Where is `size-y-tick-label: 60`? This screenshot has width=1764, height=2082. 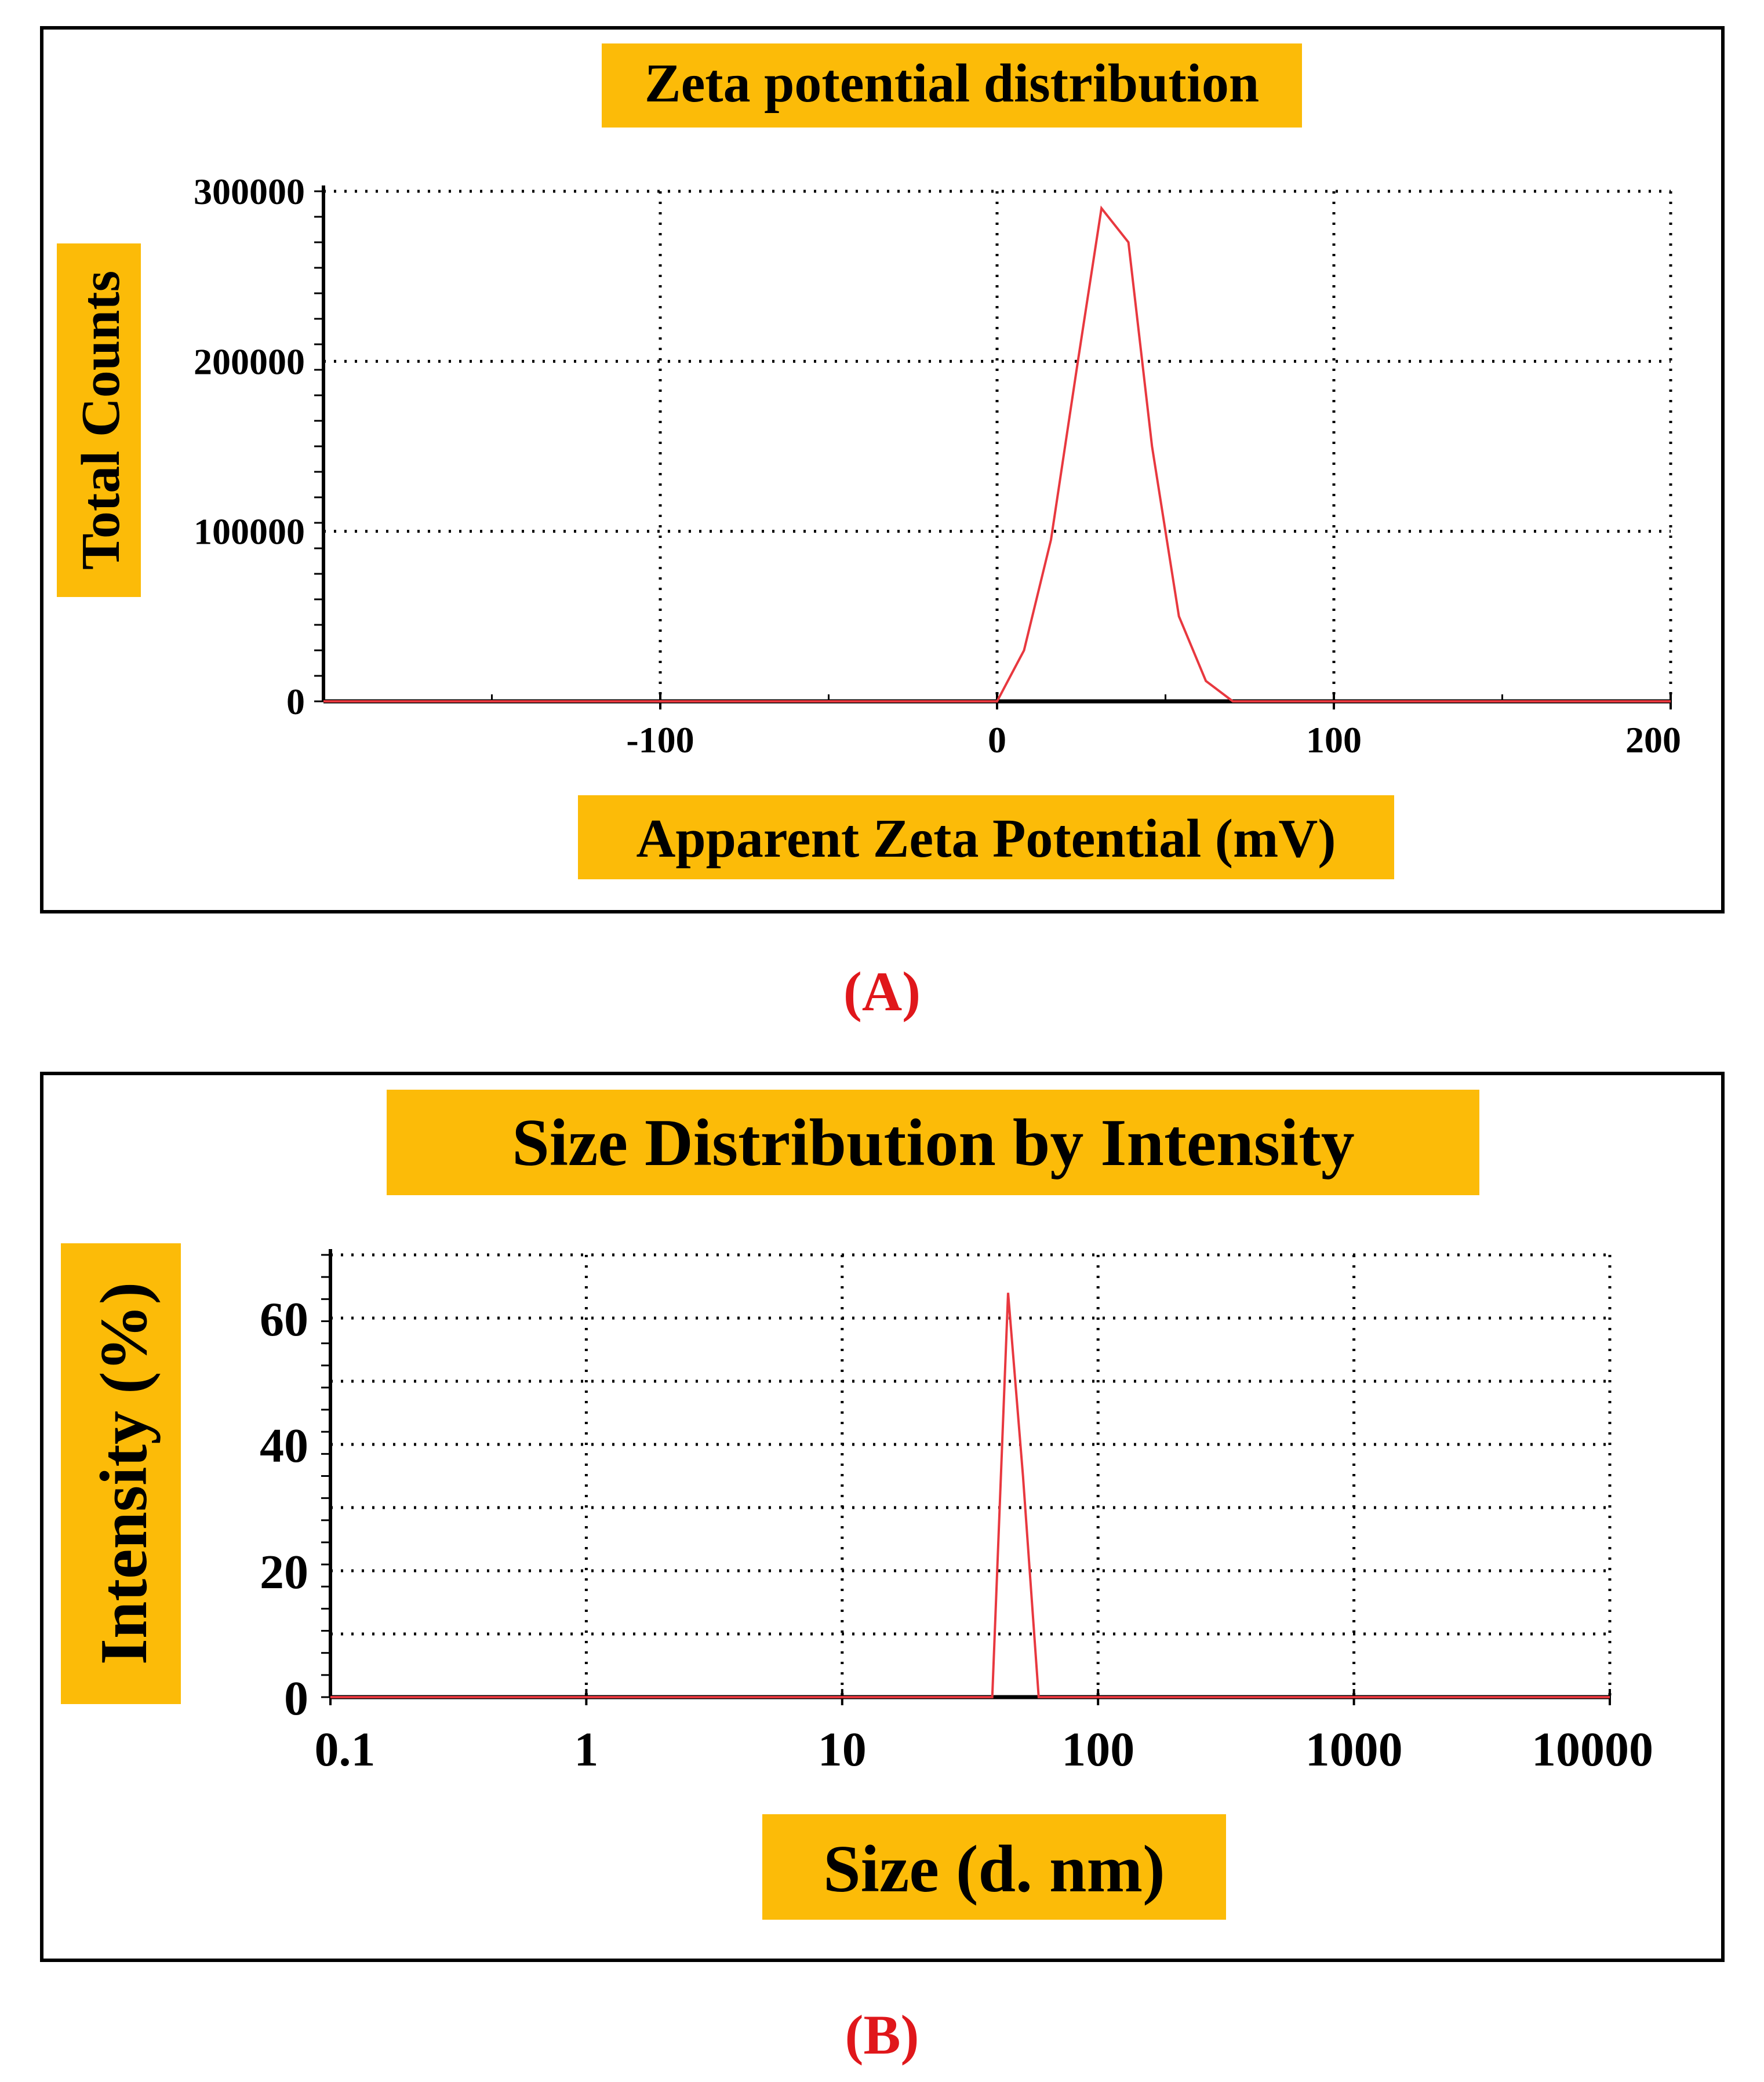
size-y-tick-label: 60 is located at coordinates (284, 1319).